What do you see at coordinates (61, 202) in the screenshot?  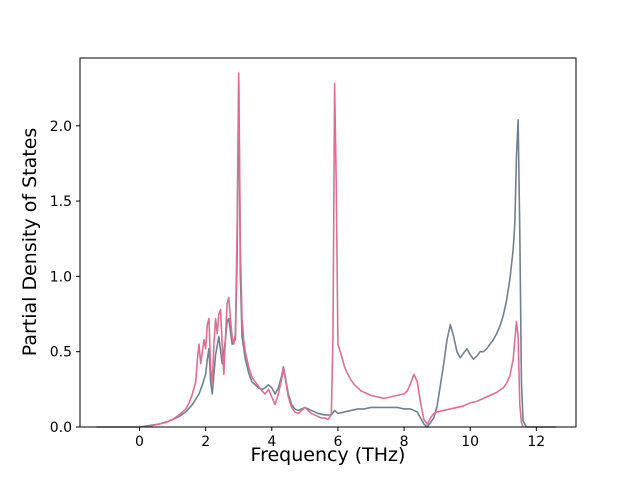 I see `y-tick-label: 1.5` at bounding box center [61, 202].